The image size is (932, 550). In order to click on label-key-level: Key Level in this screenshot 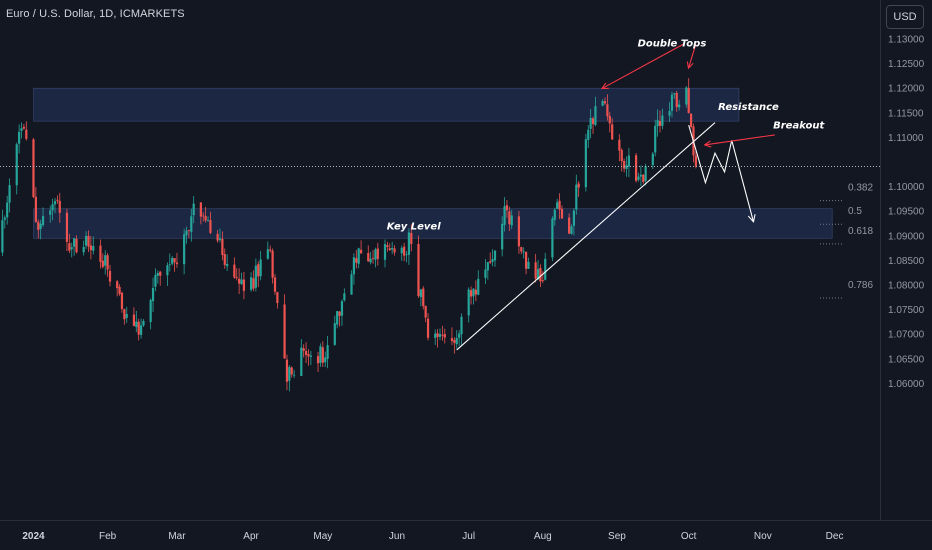, I will do `click(414, 226)`.